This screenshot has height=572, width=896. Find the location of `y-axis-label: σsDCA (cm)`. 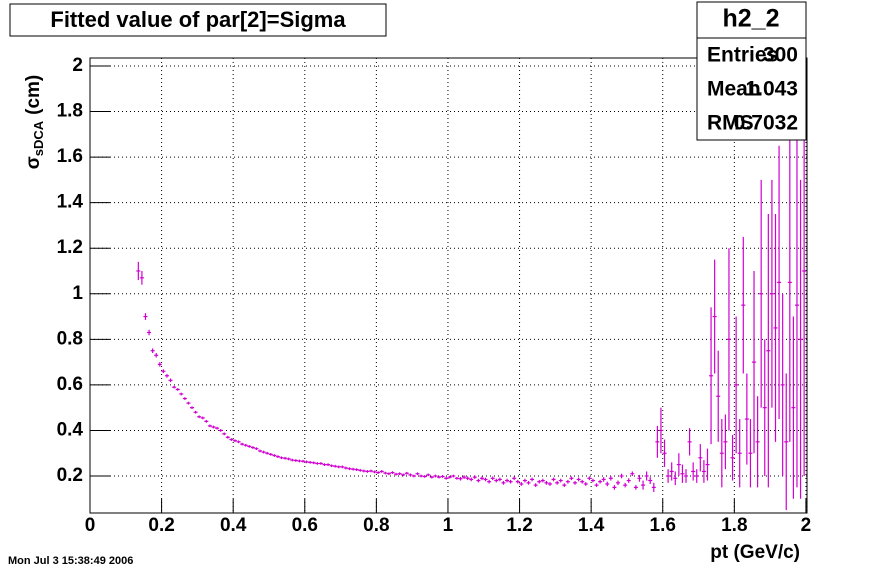

y-axis-label: σsDCA (cm) is located at coordinates (34, 122).